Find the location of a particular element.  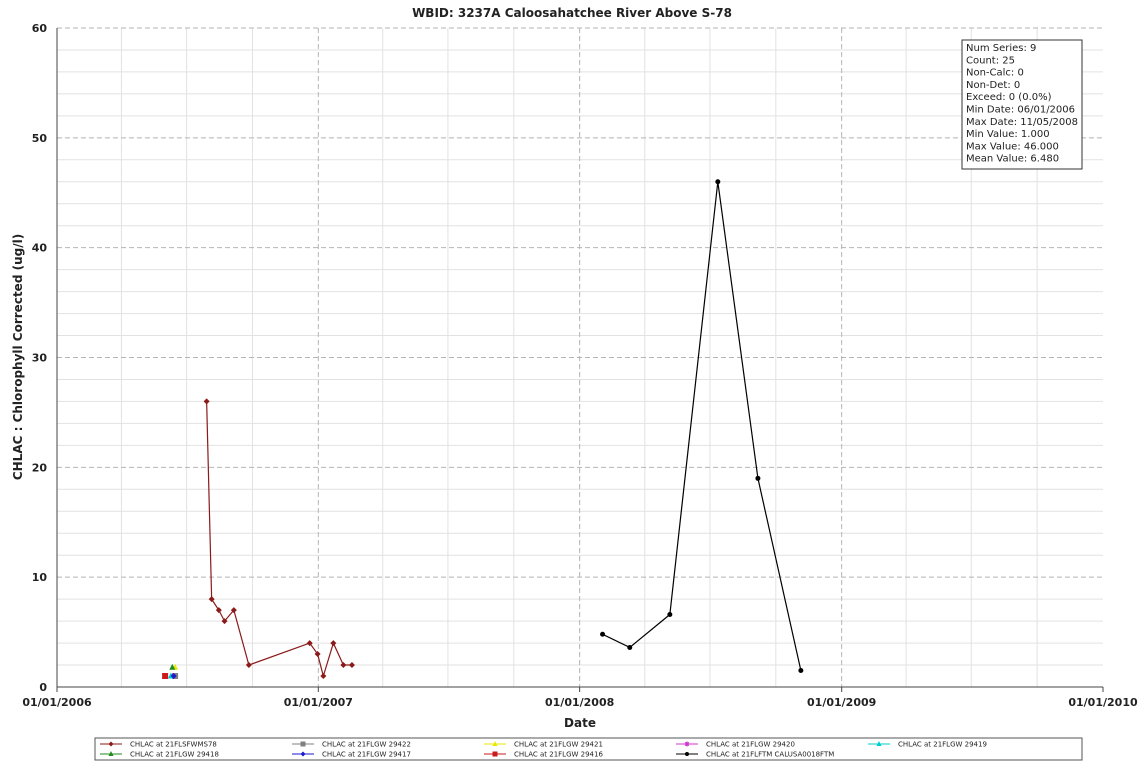

y-axis-ticks: 0 10 20 30 40 50 60 is located at coordinates (40, 358).